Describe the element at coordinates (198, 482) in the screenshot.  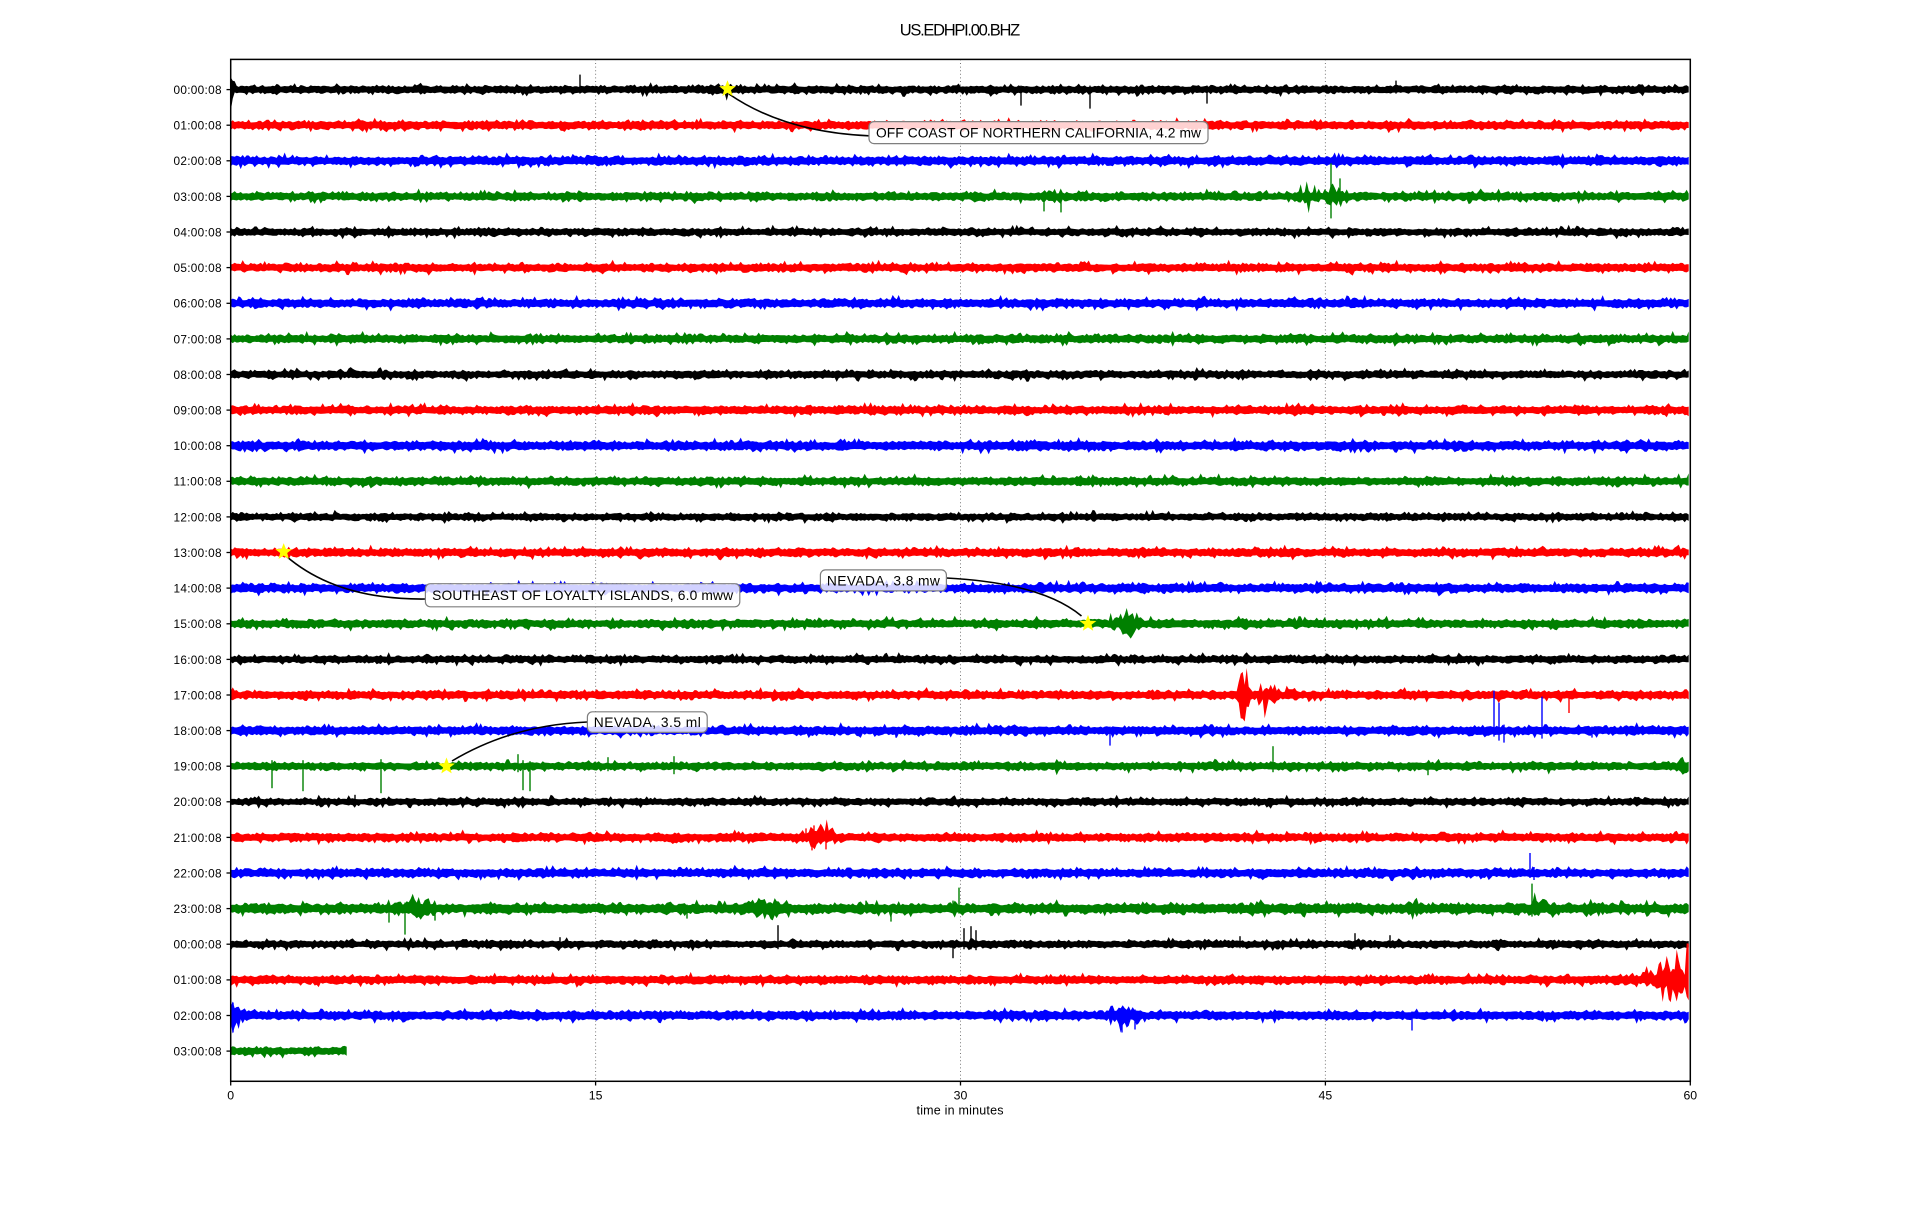
I see `svg-text: 11:00:08` at that location.